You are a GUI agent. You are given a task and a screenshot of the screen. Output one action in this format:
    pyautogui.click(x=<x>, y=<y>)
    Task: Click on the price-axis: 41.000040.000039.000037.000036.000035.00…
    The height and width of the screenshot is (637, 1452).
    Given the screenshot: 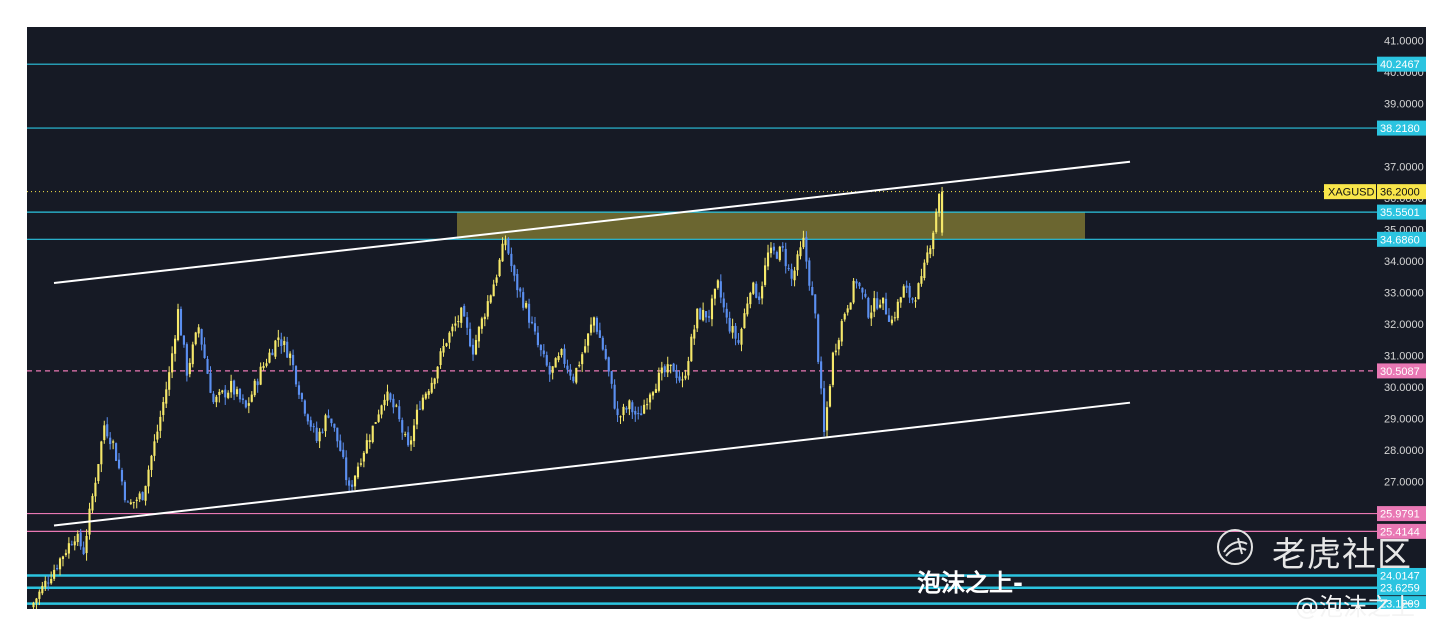 What is the action you would take?
    pyautogui.click(x=1404, y=308)
    